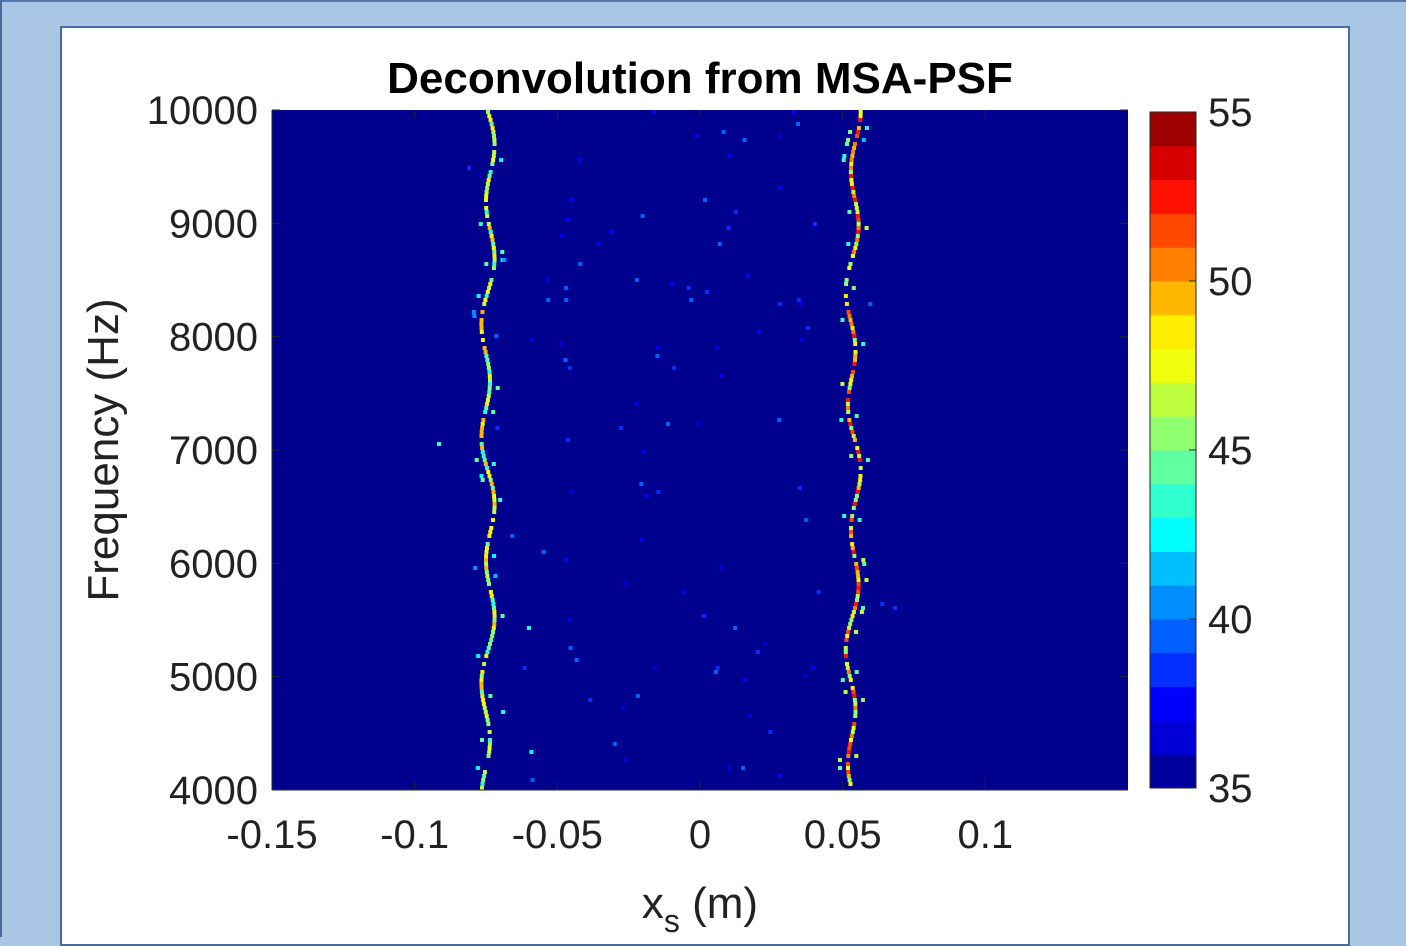 The image size is (1406, 946). What do you see at coordinates (700, 835) in the screenshot?
I see `x-tick-label: 0` at bounding box center [700, 835].